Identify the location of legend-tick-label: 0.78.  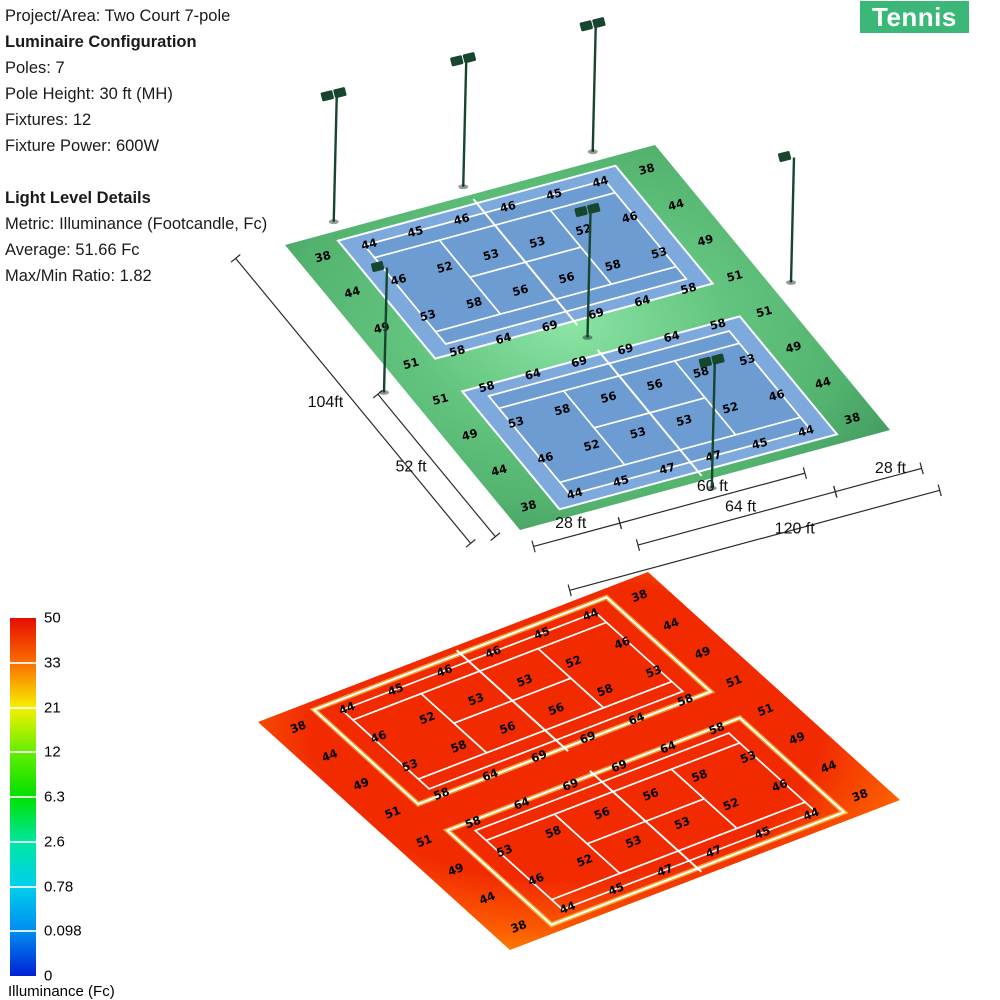
(59, 886).